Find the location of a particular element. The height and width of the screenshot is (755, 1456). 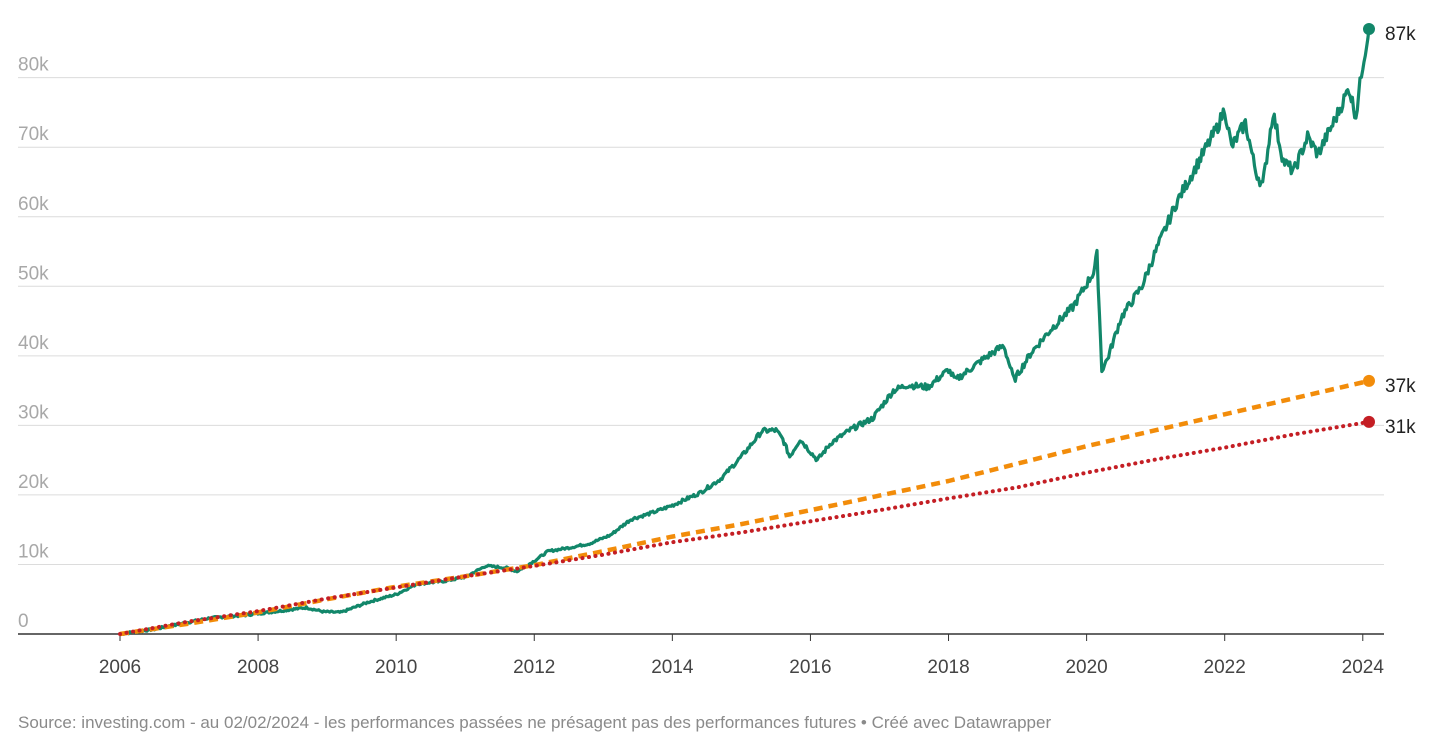

x-tick-label: 2010 is located at coordinates (396, 667).